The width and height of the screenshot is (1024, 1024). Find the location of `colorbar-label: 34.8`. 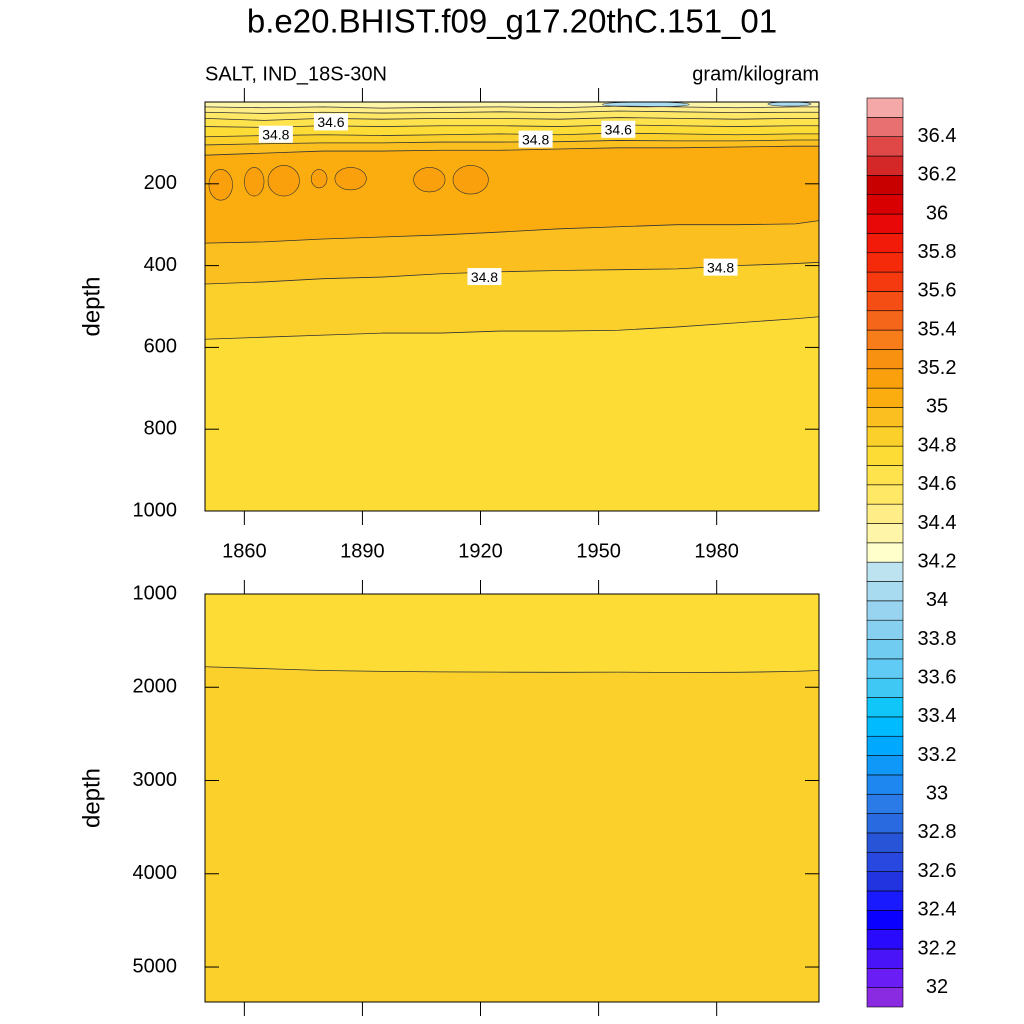

colorbar-label: 34.8 is located at coordinates (937, 445).